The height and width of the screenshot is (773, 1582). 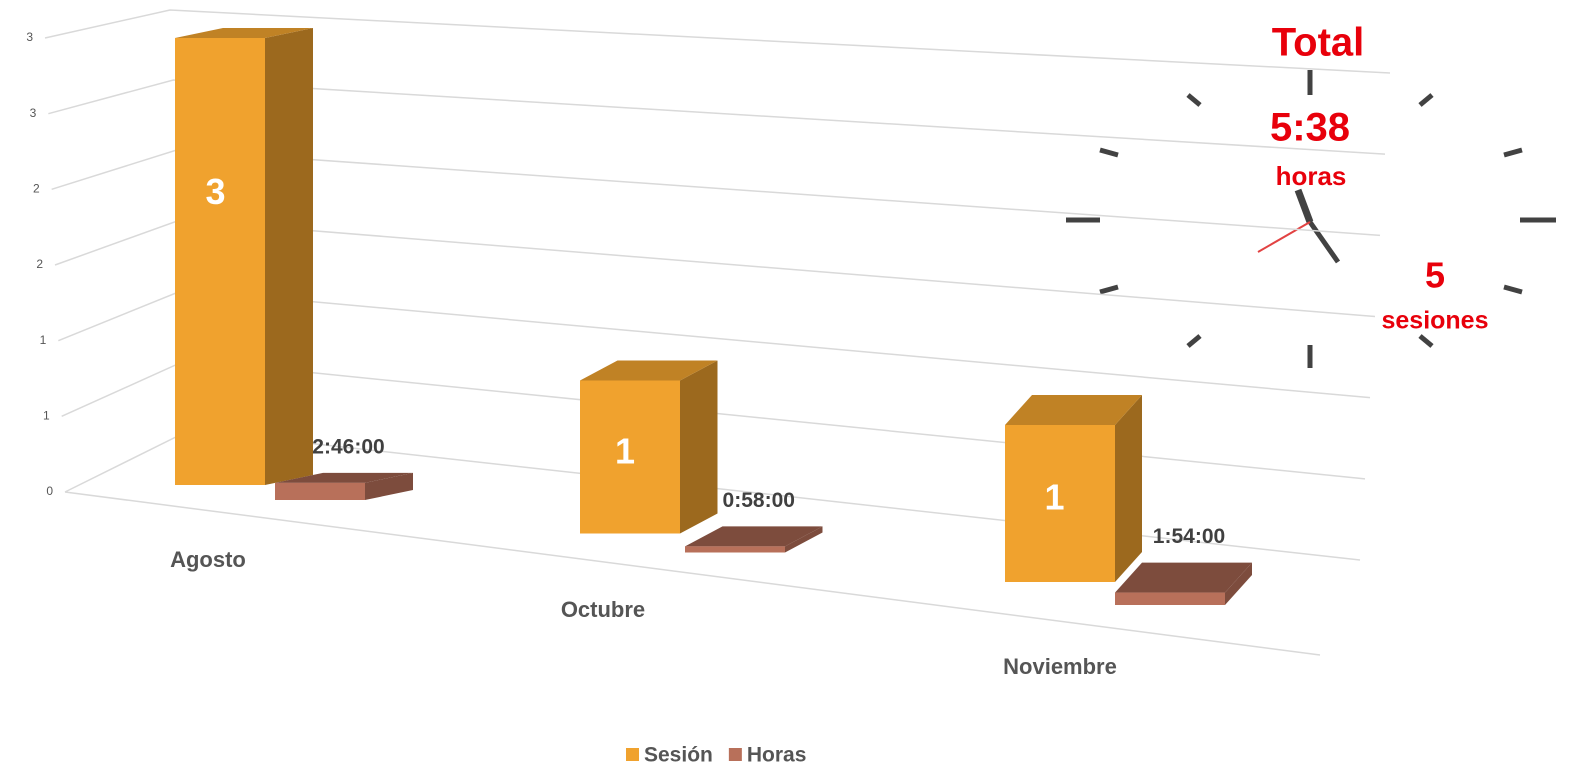 I want to click on legend-label: Sesión, so click(x=678, y=755).